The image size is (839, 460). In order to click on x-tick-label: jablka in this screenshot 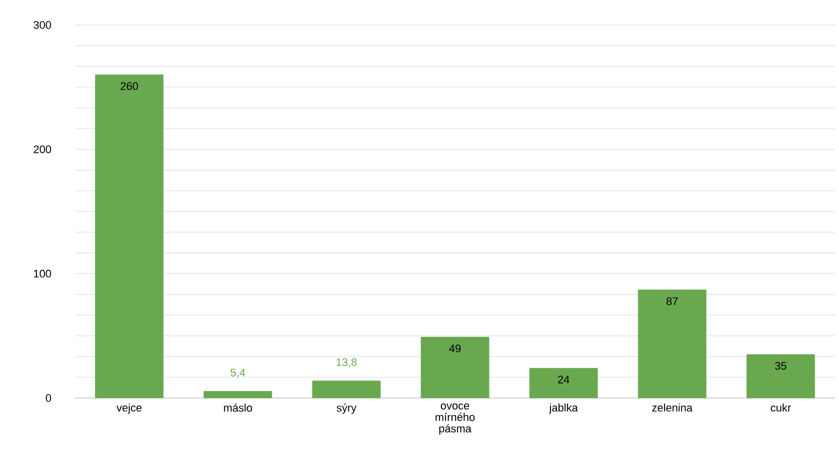, I will do `click(563, 409)`.